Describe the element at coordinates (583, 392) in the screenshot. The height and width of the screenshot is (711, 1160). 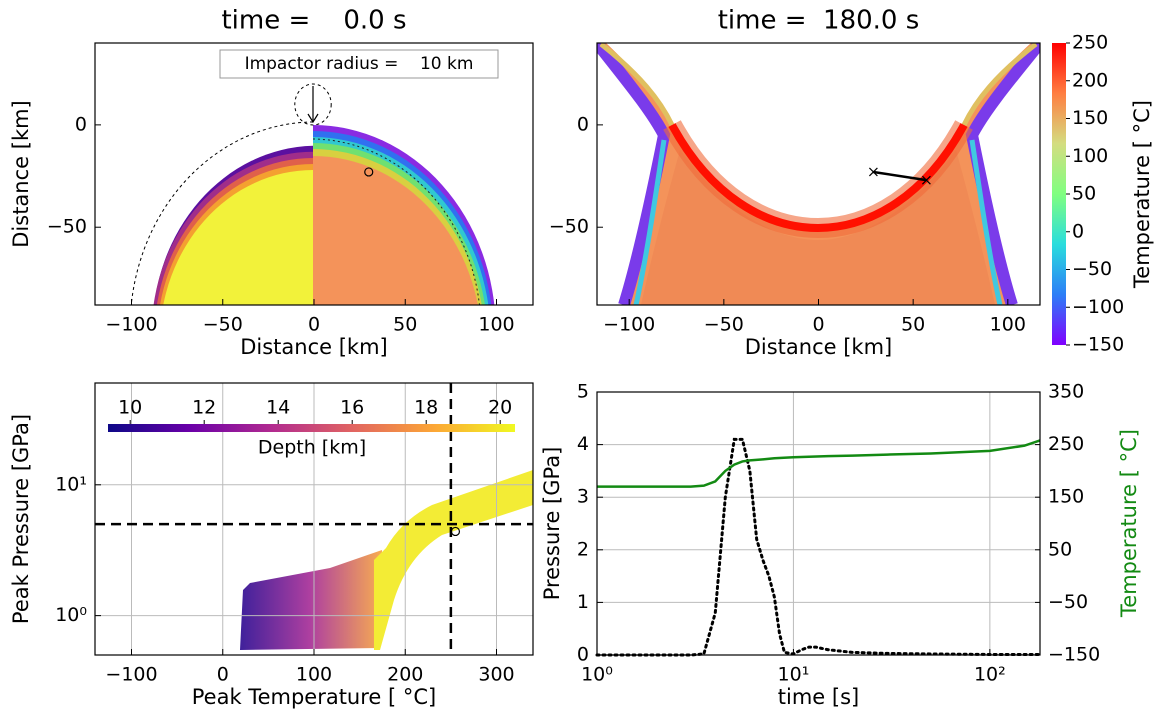
I see `y-tick-label: 5` at that location.